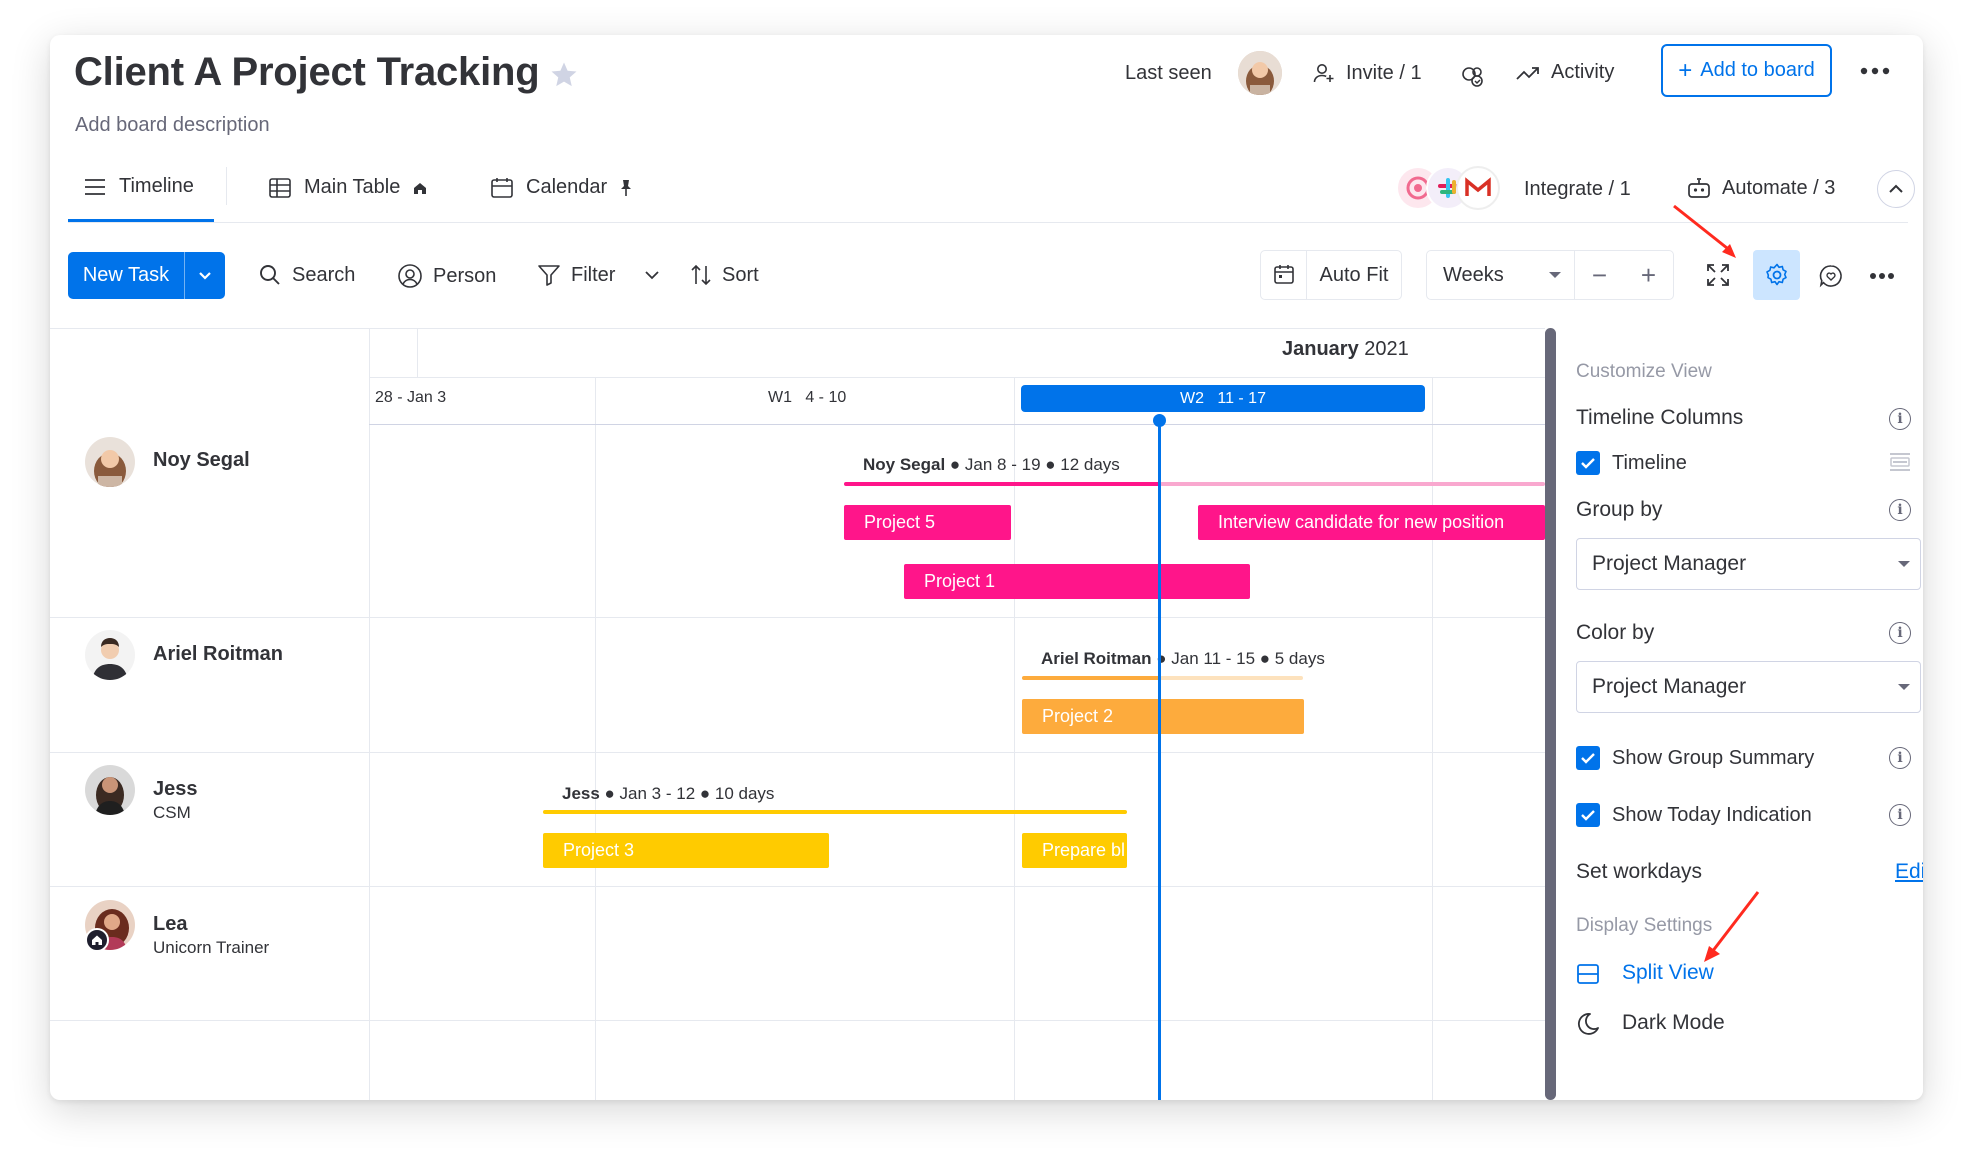 This screenshot has width=1972, height=1163. Describe the element at coordinates (1550, 714) in the screenshot. I see `panel-resize-scrollbar` at that location.